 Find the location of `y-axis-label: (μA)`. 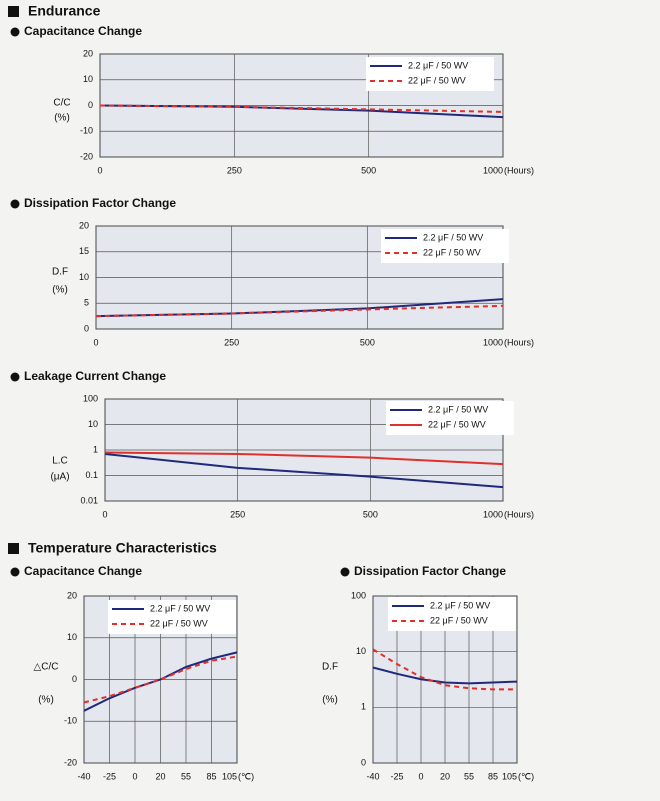

y-axis-label: (μA) is located at coordinates (59, 477).